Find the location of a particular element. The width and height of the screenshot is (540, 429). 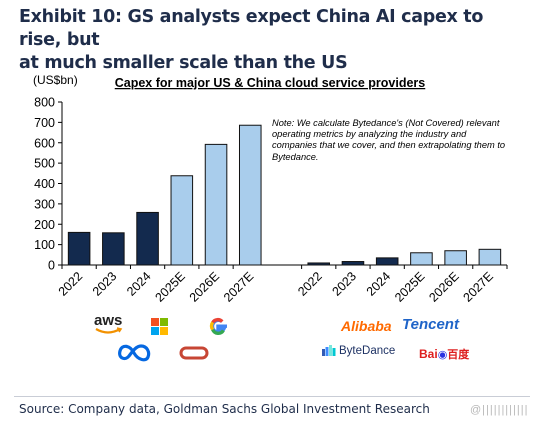

oracle-logo is located at coordinates (194, 355).